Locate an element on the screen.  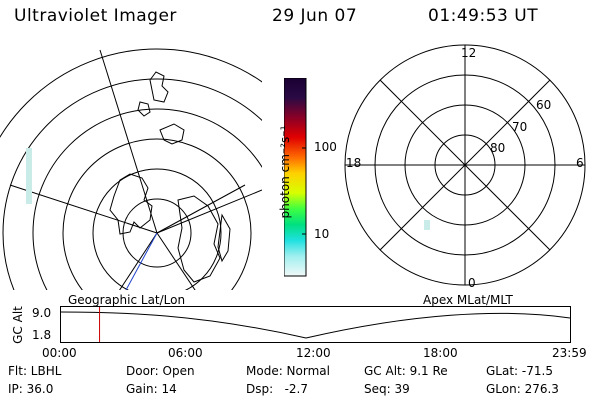
date-label: 29 Jun 07 is located at coordinates (315, 16).